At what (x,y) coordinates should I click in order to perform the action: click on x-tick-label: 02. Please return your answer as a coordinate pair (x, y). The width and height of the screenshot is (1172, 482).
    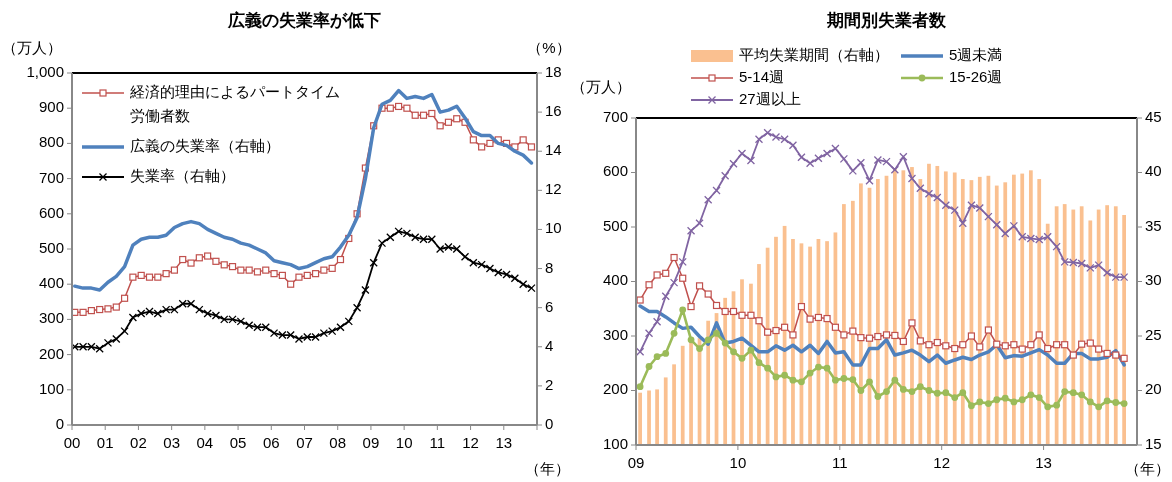
    Looking at the image, I should click on (138, 442).